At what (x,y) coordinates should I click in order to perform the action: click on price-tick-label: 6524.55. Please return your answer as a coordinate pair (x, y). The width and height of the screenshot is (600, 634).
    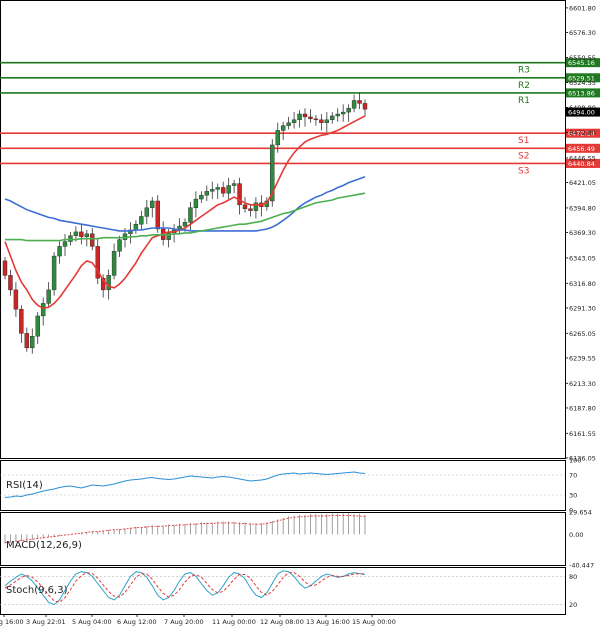
    Looking at the image, I should click on (582, 83).